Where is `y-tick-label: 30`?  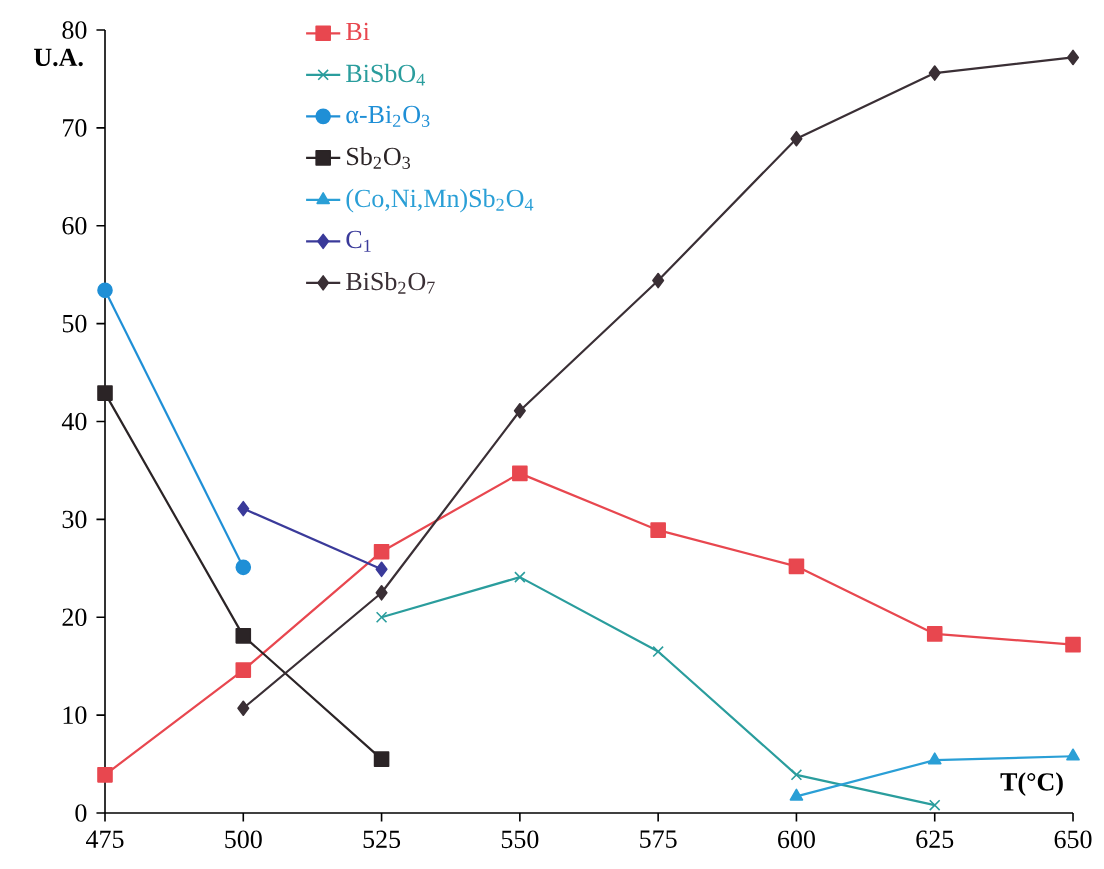
y-tick-label: 30 is located at coordinates (74, 519).